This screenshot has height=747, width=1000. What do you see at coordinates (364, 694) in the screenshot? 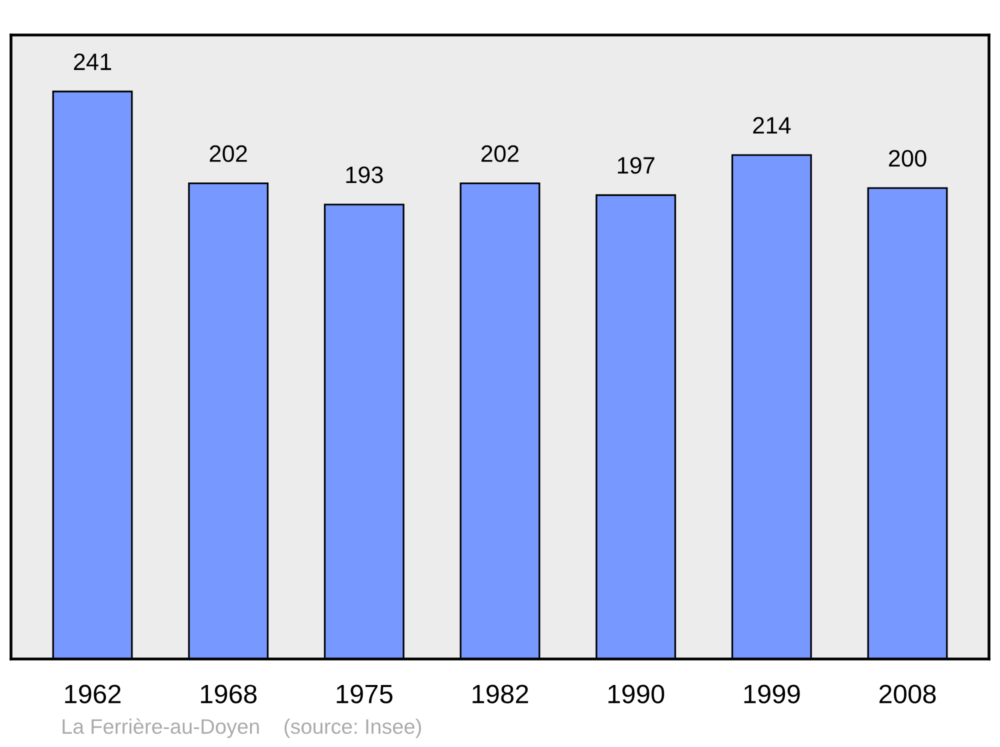
I see `x-tick-label: 1975` at bounding box center [364, 694].